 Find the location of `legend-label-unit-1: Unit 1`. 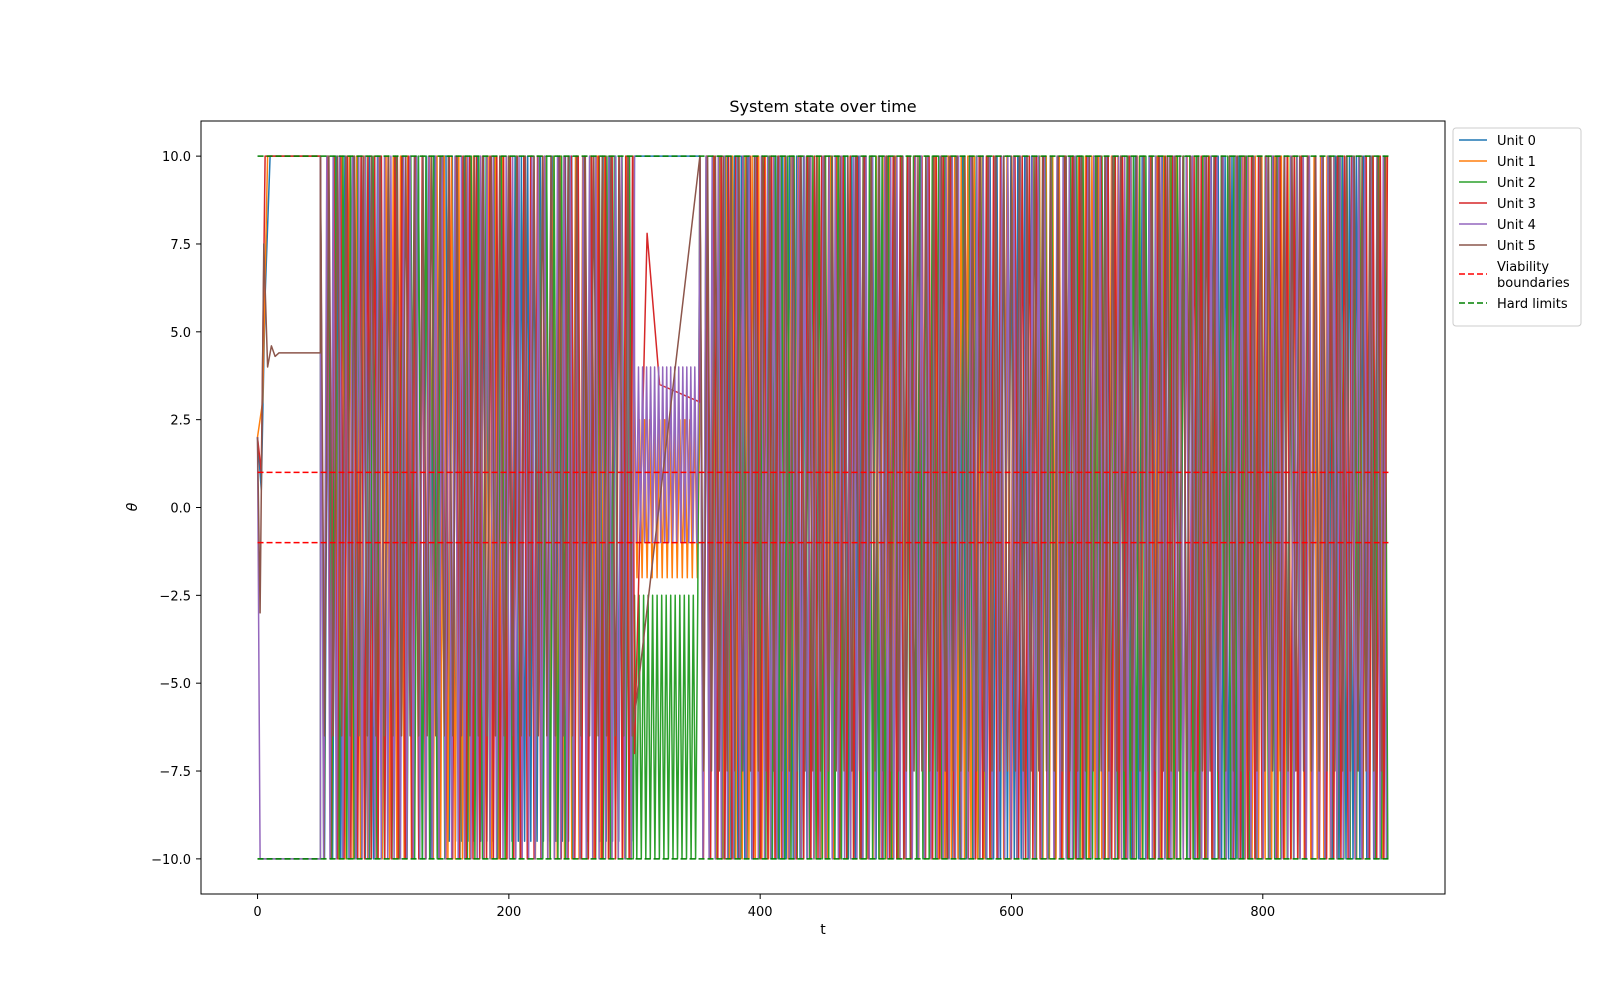

legend-label-unit-1: Unit 1 is located at coordinates (1516, 162).